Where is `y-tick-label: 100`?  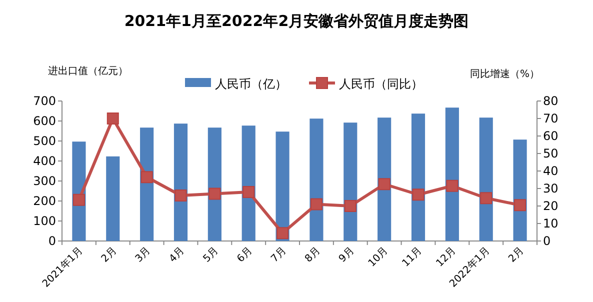 y-tick-label: 100 is located at coordinates (44, 221).